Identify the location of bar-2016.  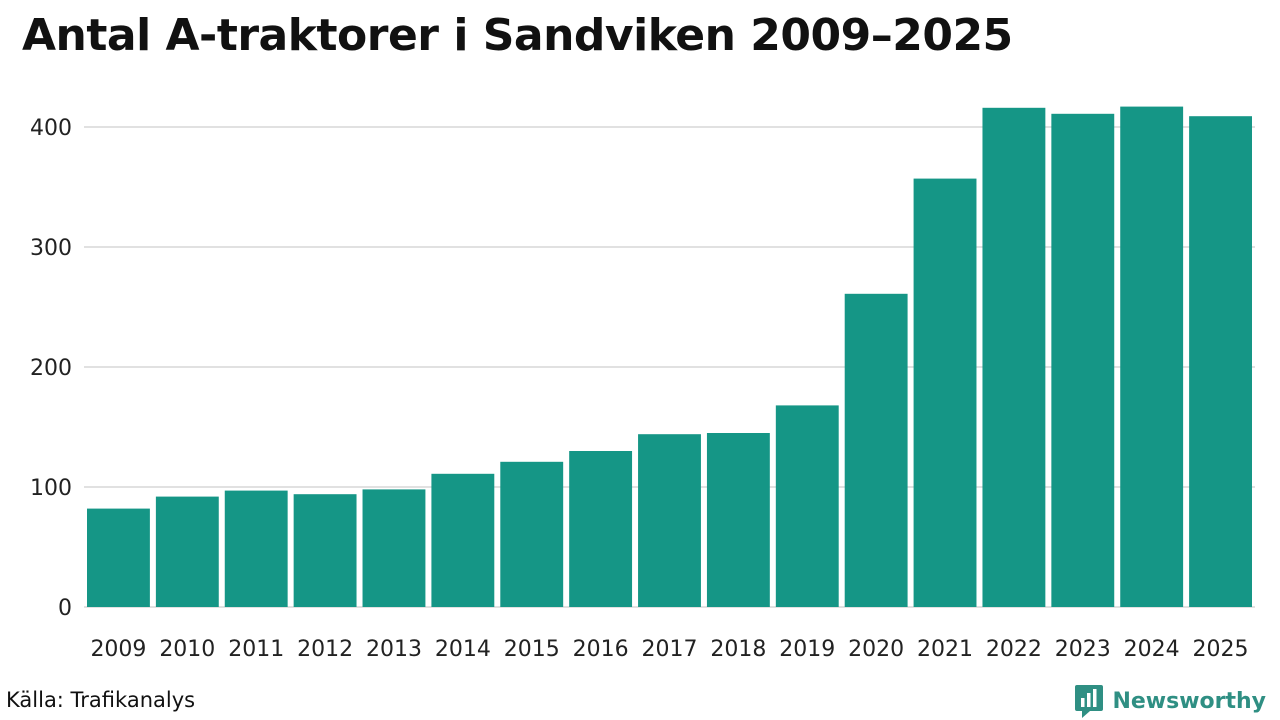
(601, 529).